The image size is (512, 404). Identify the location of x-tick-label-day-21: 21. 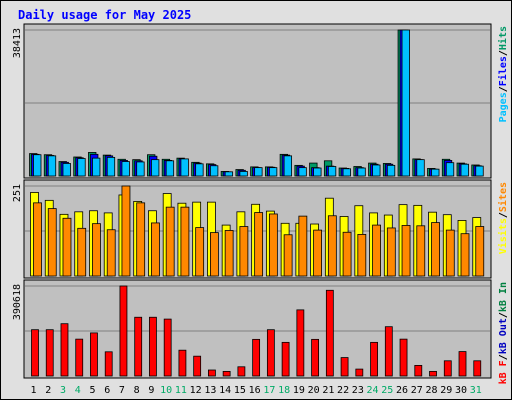
(328, 390).